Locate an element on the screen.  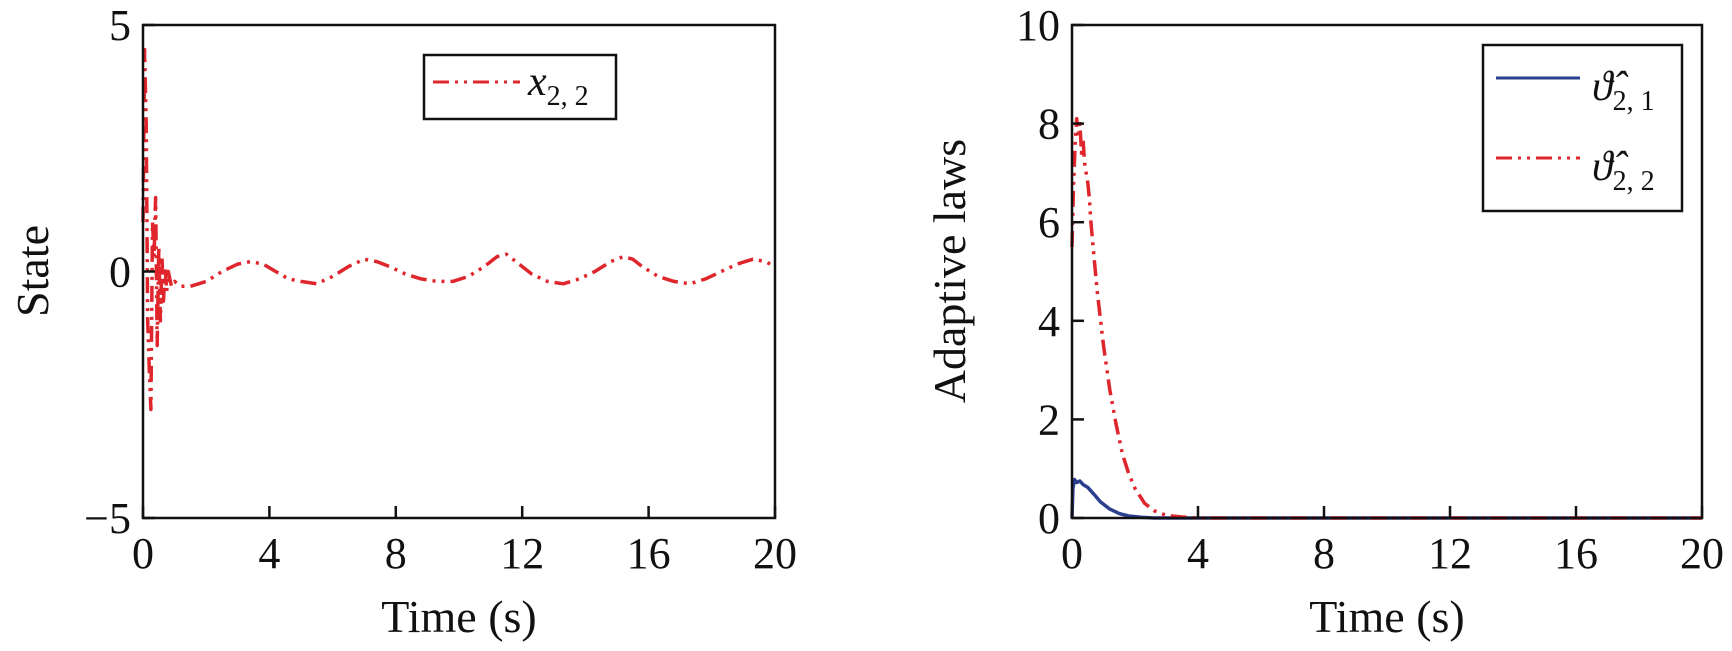
state-legend-box is located at coordinates (520, 87).